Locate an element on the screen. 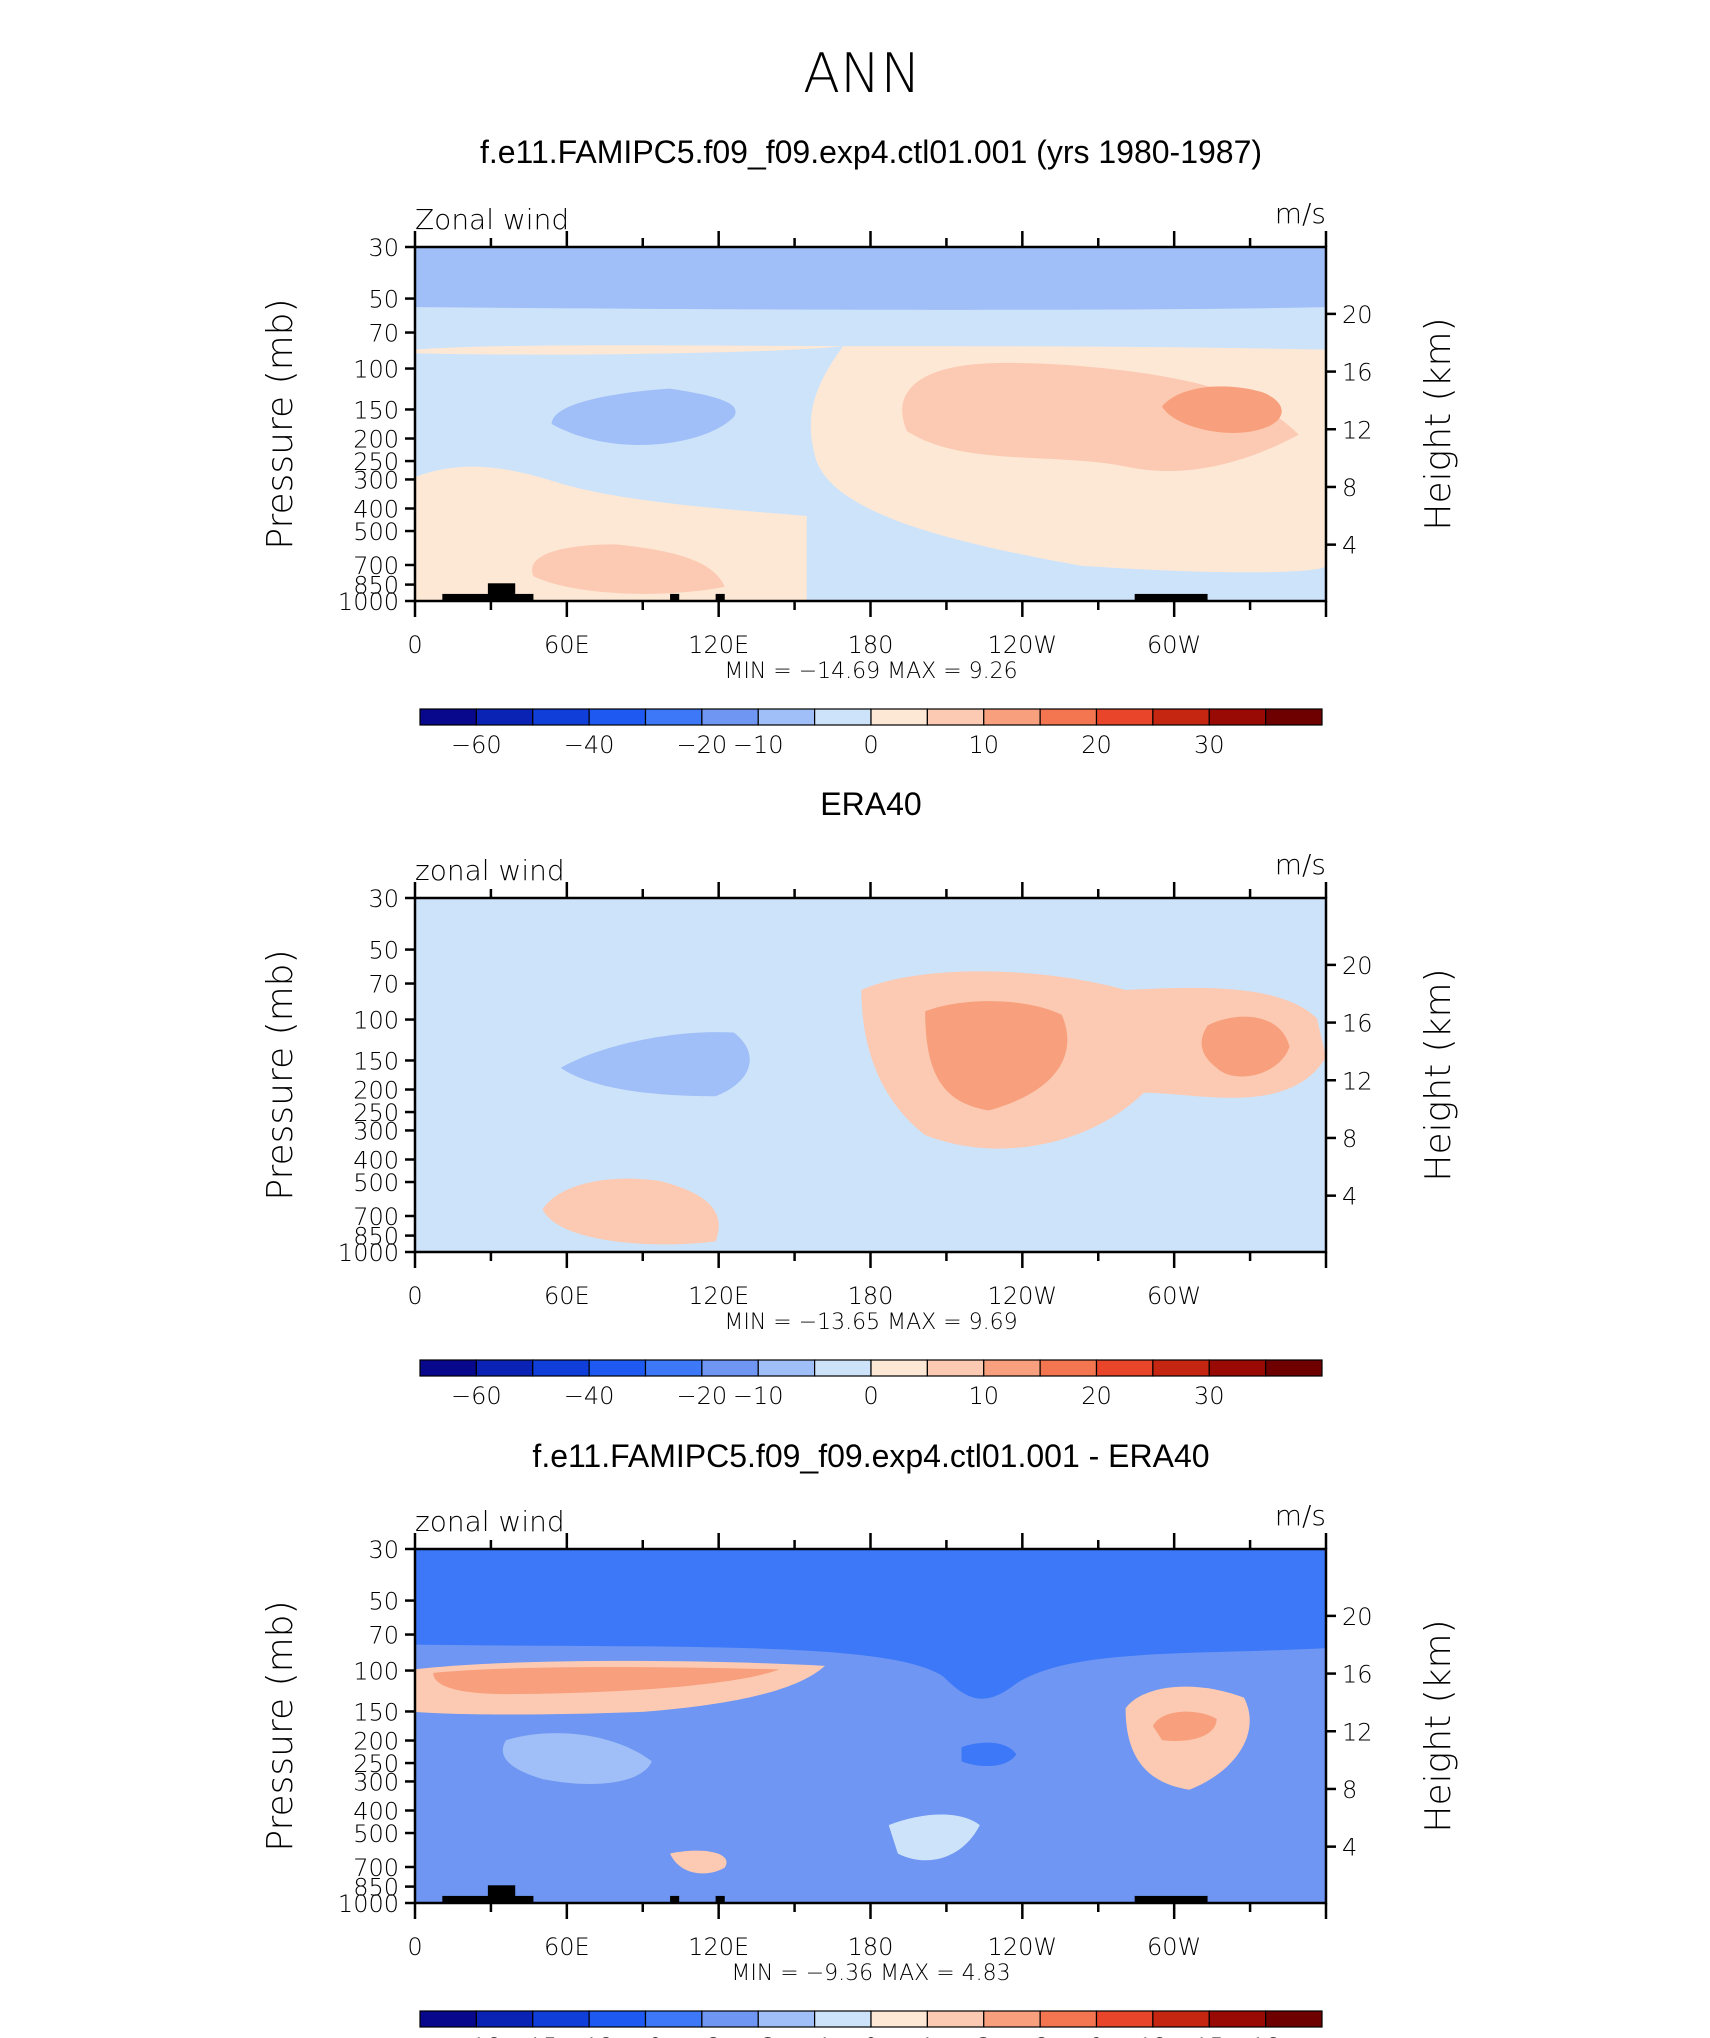 This screenshot has height=2038, width=1710. contour-field is located at coordinates (870, 424).